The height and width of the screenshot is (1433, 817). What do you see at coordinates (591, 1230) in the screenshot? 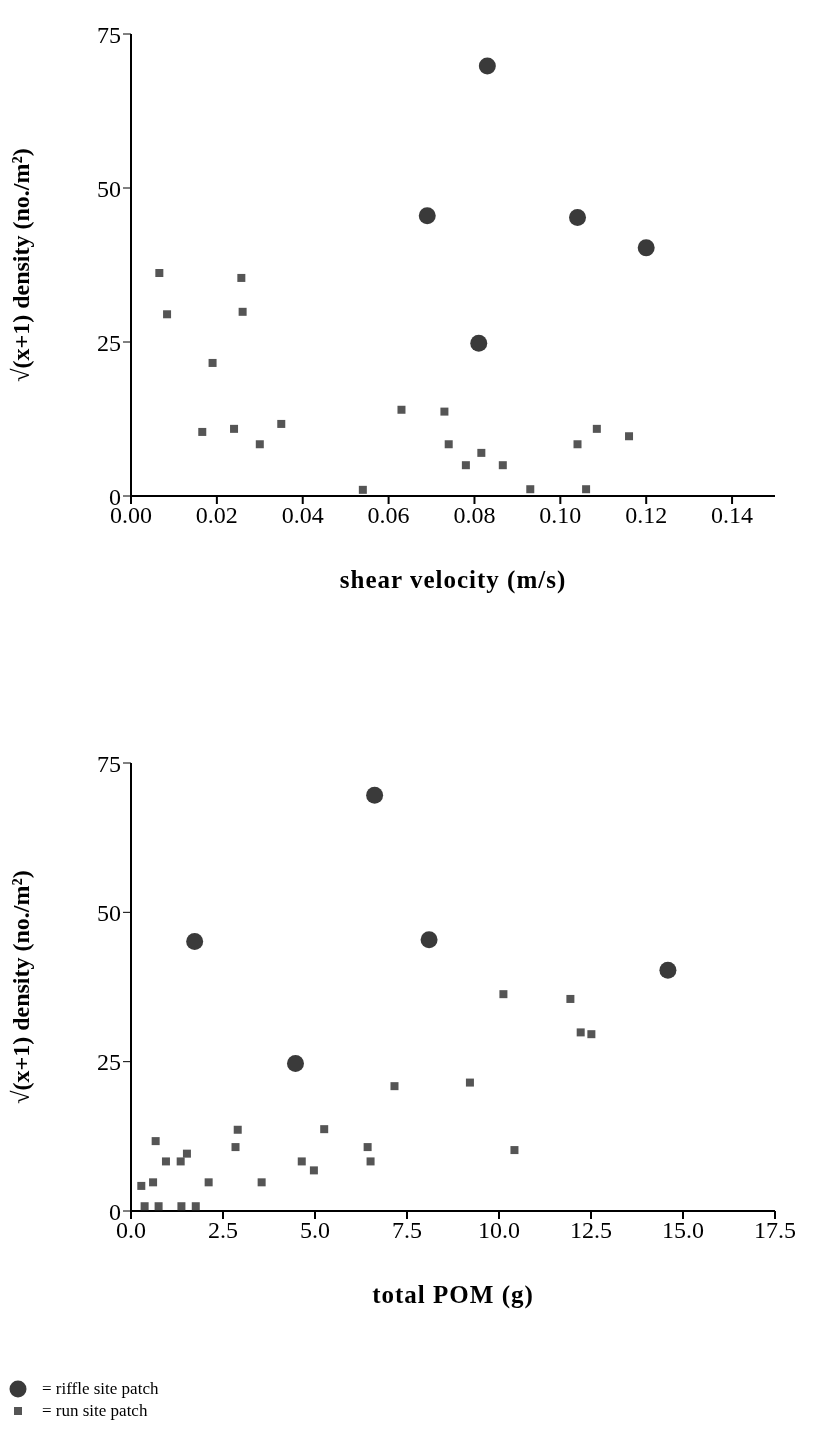
I see `x-tick-label: 12.5` at bounding box center [591, 1230].